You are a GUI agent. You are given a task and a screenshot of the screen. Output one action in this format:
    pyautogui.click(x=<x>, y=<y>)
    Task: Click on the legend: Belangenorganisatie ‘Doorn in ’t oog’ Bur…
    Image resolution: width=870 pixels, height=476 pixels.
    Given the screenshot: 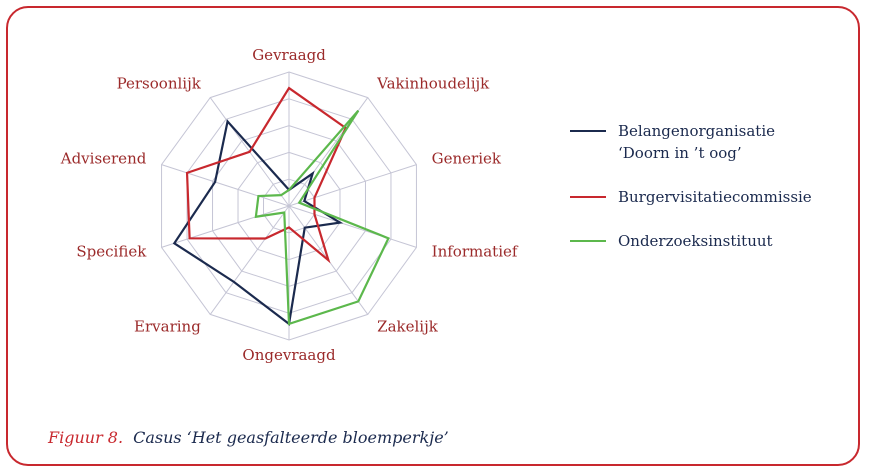 What is the action you would take?
    pyautogui.click(x=691, y=197)
    